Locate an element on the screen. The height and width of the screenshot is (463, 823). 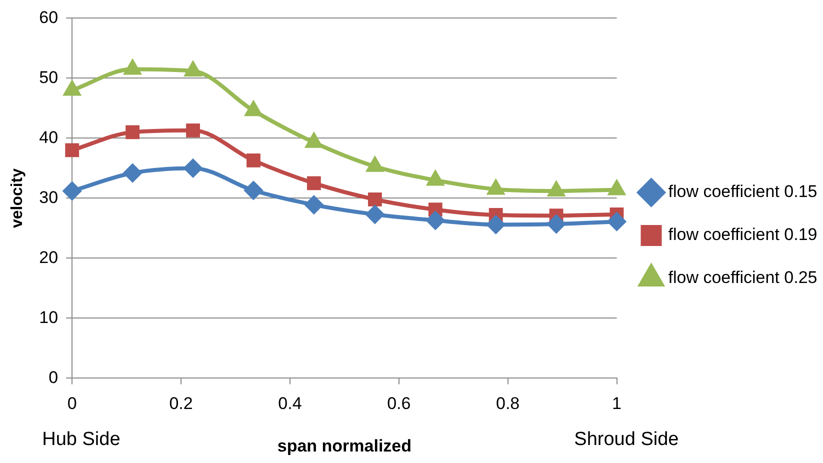
x-tick-label: 0.8 is located at coordinates (508, 404).